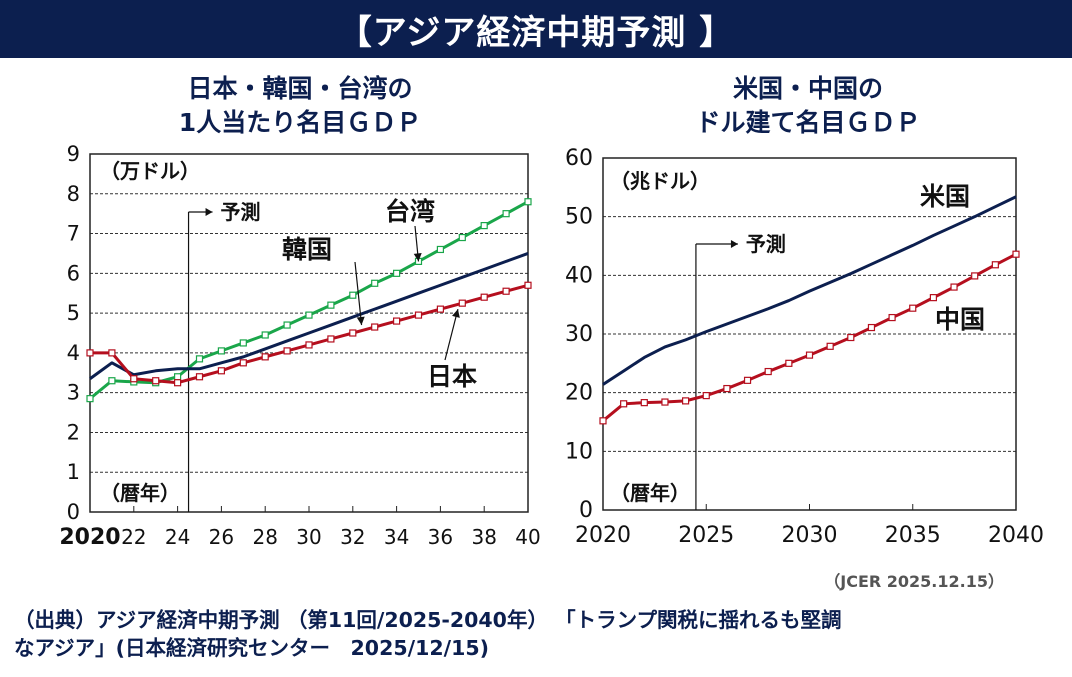 This screenshot has width=1072, height=677. What do you see at coordinates (73, 353) in the screenshot?
I see `y-tick-label: 4` at bounding box center [73, 353].